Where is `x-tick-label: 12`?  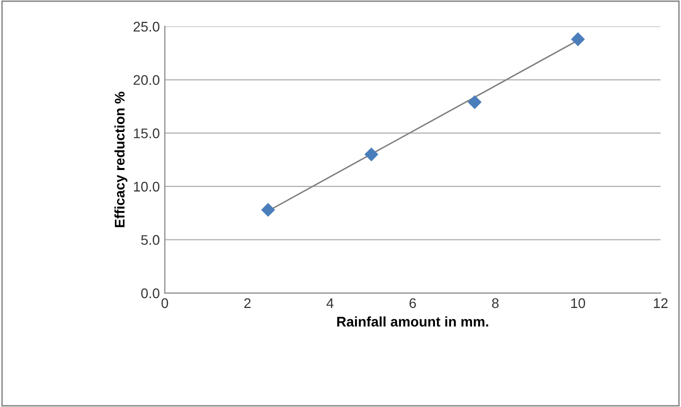
x-tick-label: 12 is located at coordinates (661, 303).